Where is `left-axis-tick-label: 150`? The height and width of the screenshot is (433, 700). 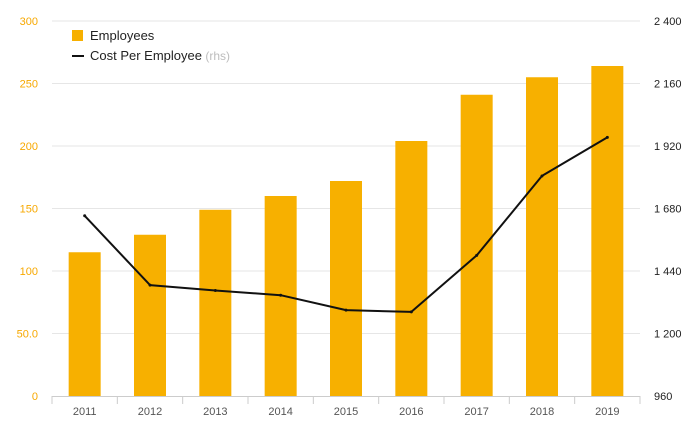 left-axis-tick-label: 150 is located at coordinates (29, 210).